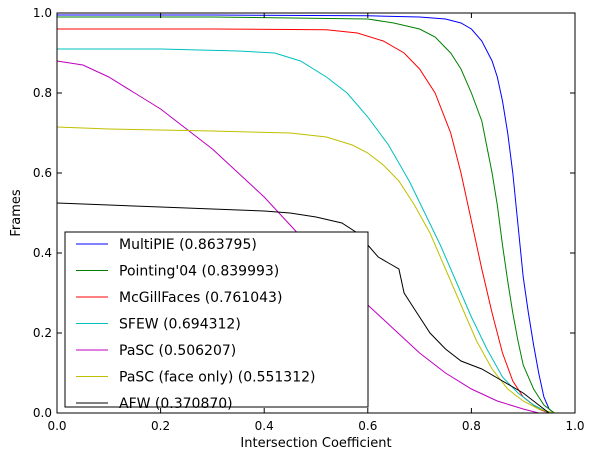 The width and height of the screenshot is (593, 455). I want to click on legend-label: SFEW (0.694312), so click(180, 325).